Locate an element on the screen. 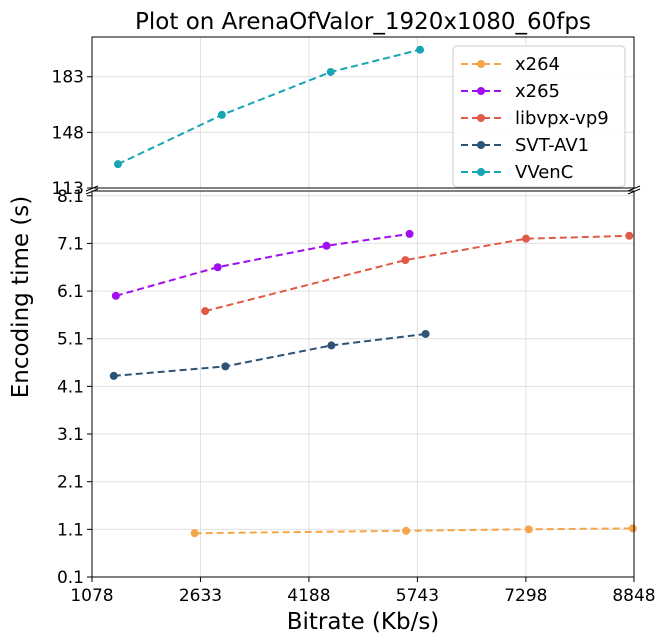 This screenshot has width=668, height=644. legend: x264 x265 libvpx-vp9 SVT-AV1 VVenC is located at coordinates (539, 116).